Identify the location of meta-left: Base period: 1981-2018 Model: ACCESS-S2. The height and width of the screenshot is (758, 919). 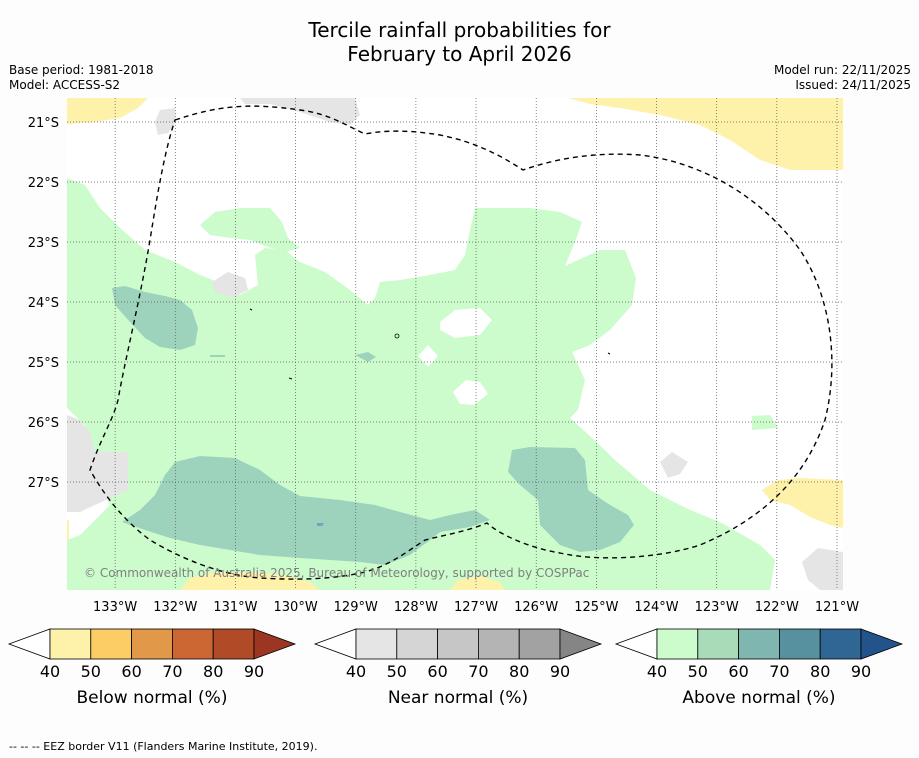
(81, 78).